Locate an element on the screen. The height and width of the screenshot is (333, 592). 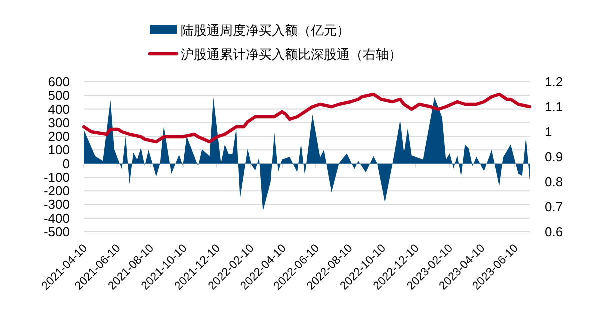
y-tick-label: -400 is located at coordinates (57, 218).